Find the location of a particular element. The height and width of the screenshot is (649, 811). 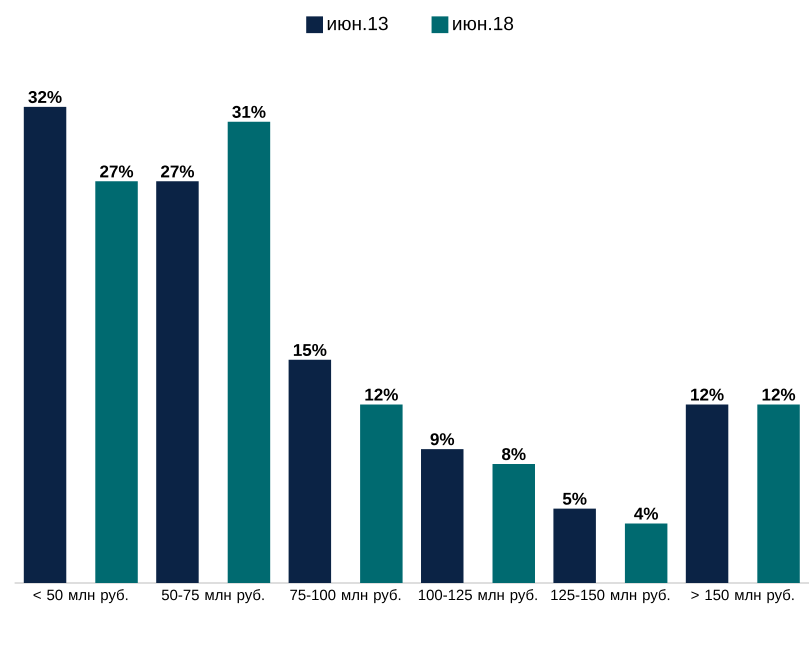

data-label: 9% is located at coordinates (442, 439).